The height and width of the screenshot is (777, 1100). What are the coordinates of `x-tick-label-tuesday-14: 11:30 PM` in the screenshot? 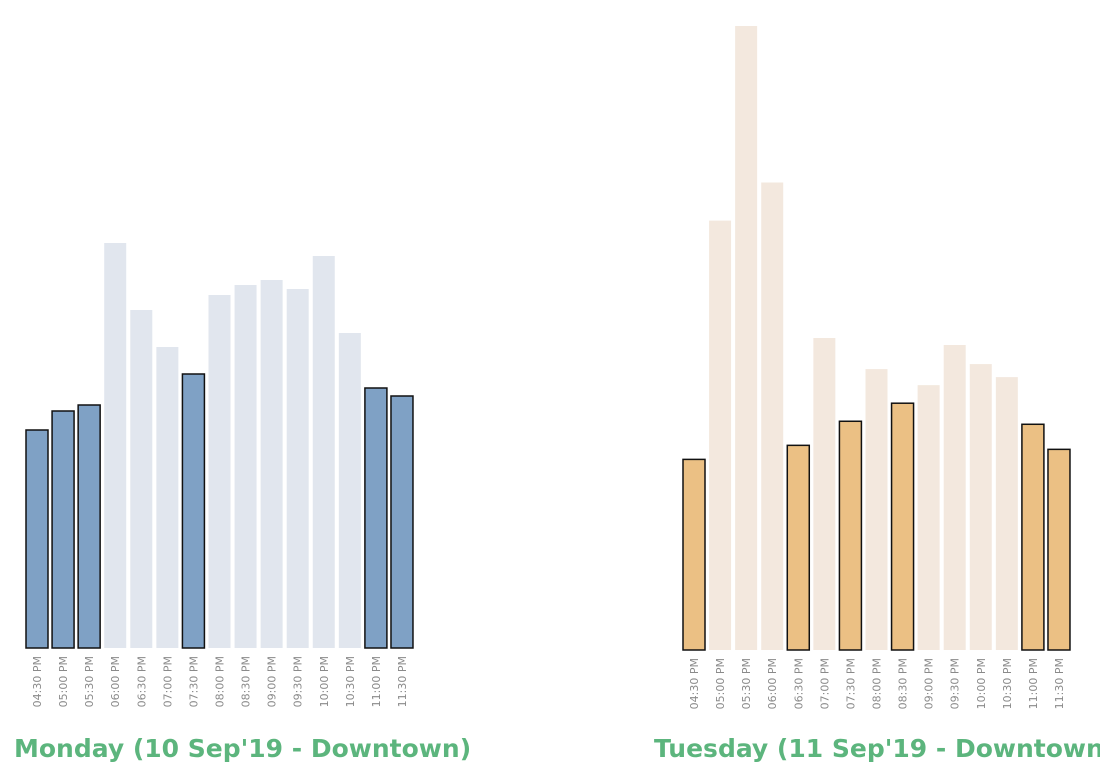 It's located at (1059, 683).